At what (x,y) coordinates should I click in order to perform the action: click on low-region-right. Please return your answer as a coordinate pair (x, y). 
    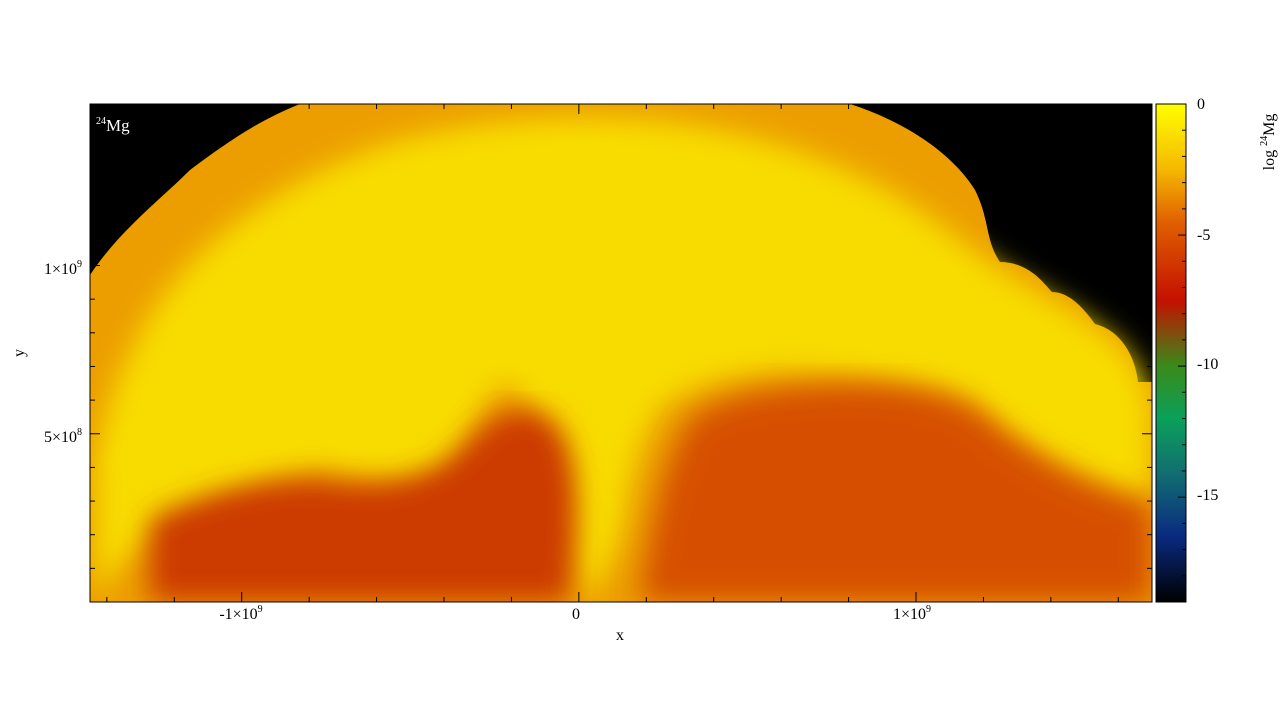
    Looking at the image, I should click on (896, 493).